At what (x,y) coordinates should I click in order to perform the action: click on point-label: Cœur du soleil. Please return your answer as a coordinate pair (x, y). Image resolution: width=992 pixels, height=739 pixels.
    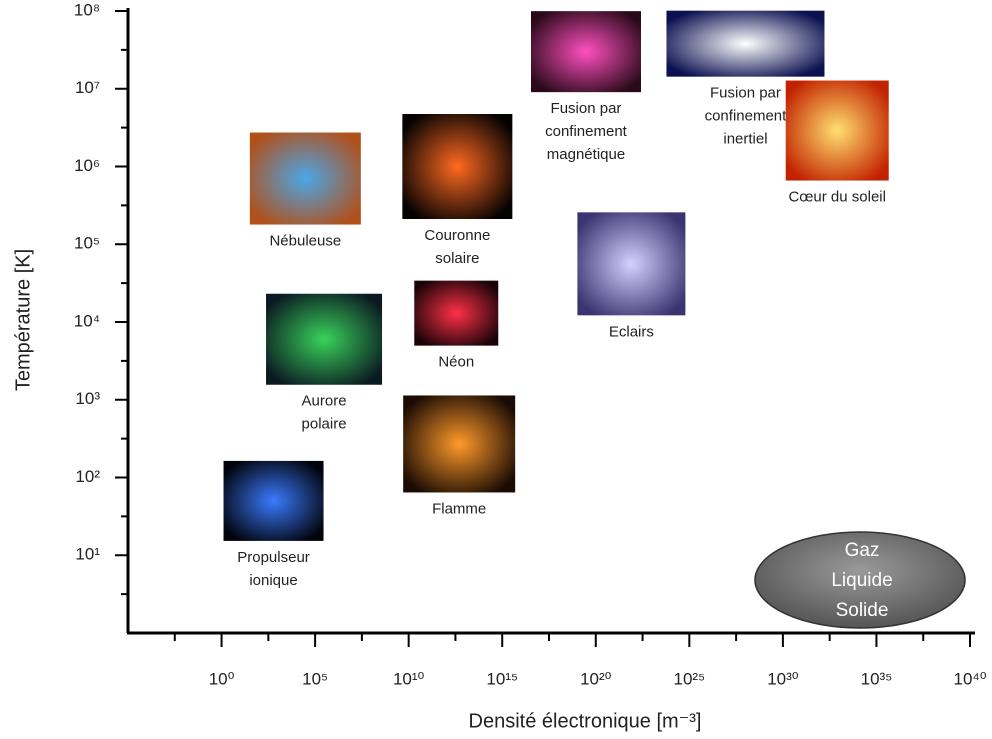
    Looking at the image, I should click on (837, 197).